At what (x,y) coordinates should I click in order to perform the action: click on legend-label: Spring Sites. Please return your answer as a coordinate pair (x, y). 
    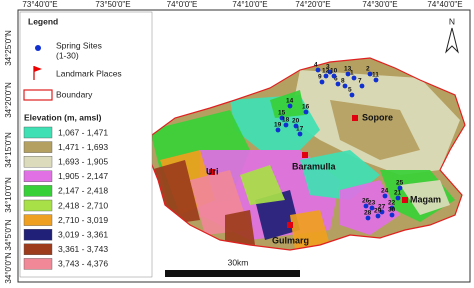
    Looking at the image, I should click on (79, 45).